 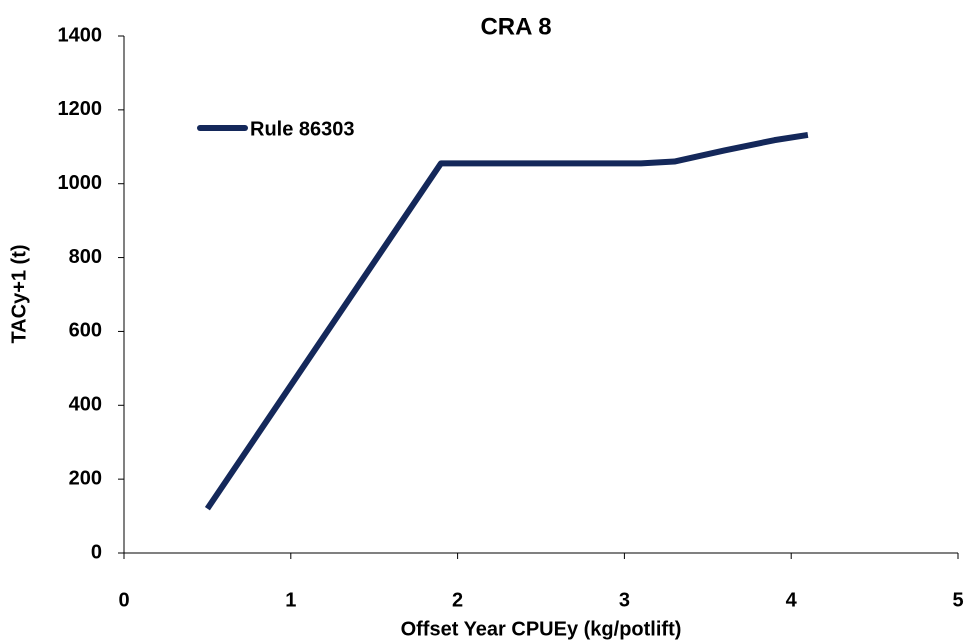 I want to click on y-tick-label: 1000, so click(x=80, y=183).